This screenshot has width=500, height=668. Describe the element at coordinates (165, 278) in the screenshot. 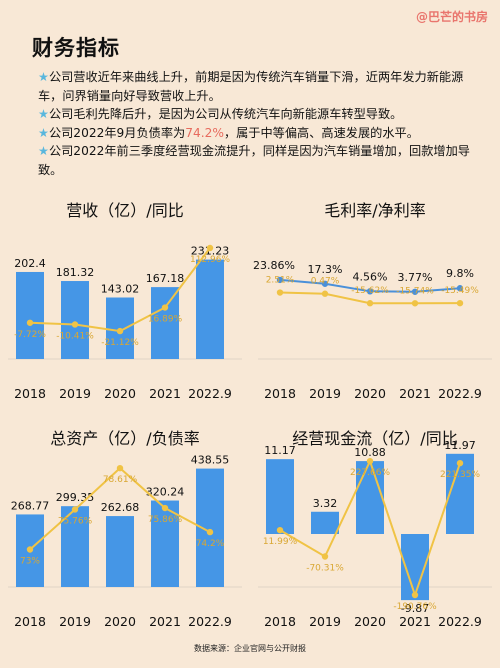

I see `bar-value-label: 167.18` at that location.